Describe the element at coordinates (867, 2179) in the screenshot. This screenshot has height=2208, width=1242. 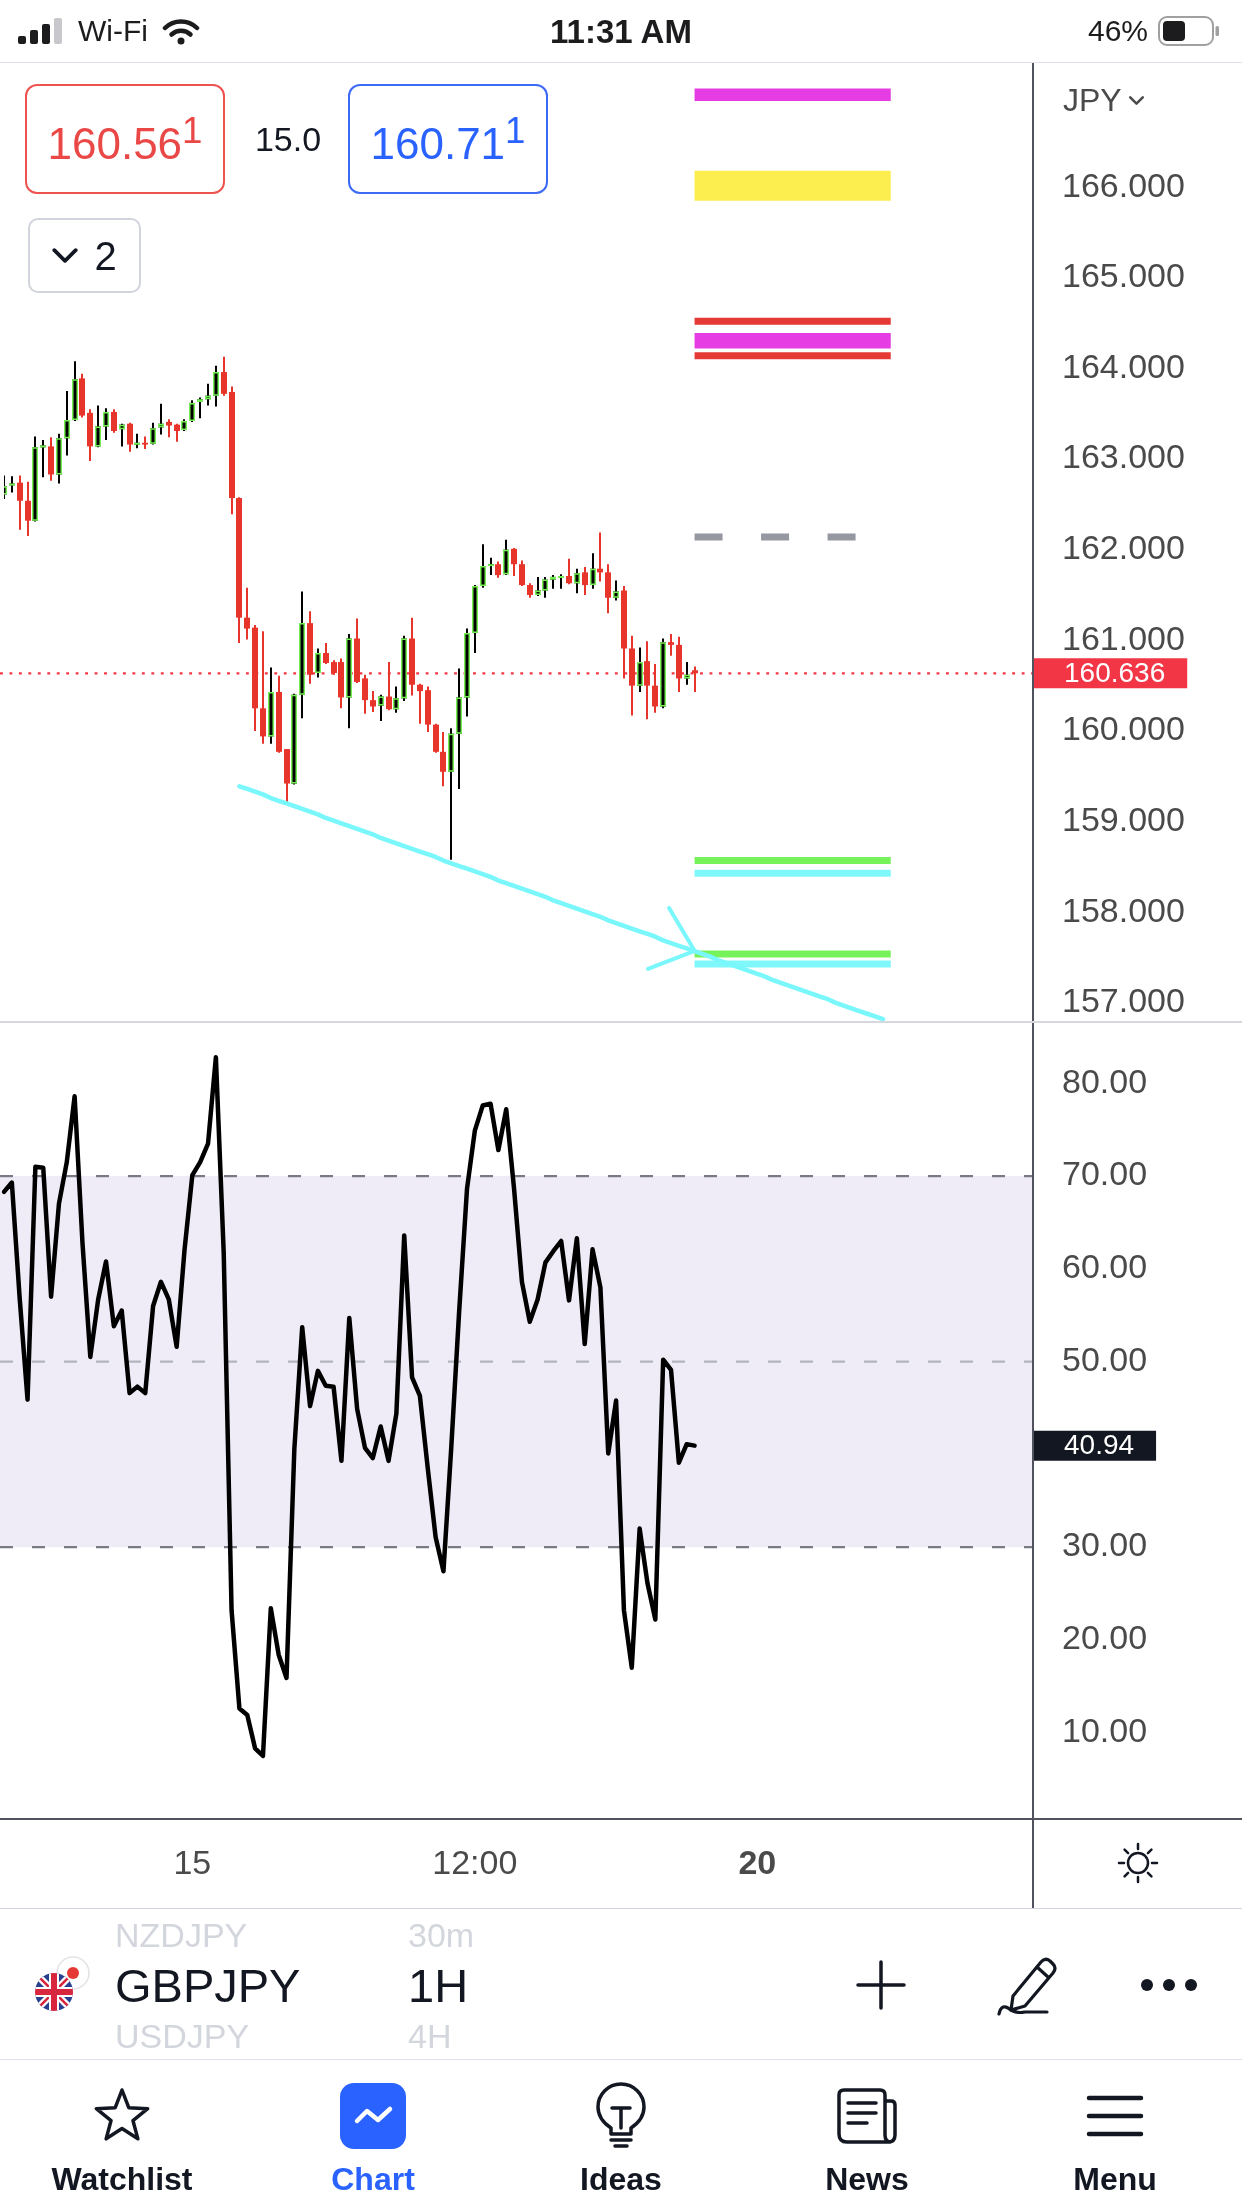
I see `text: News` at that location.